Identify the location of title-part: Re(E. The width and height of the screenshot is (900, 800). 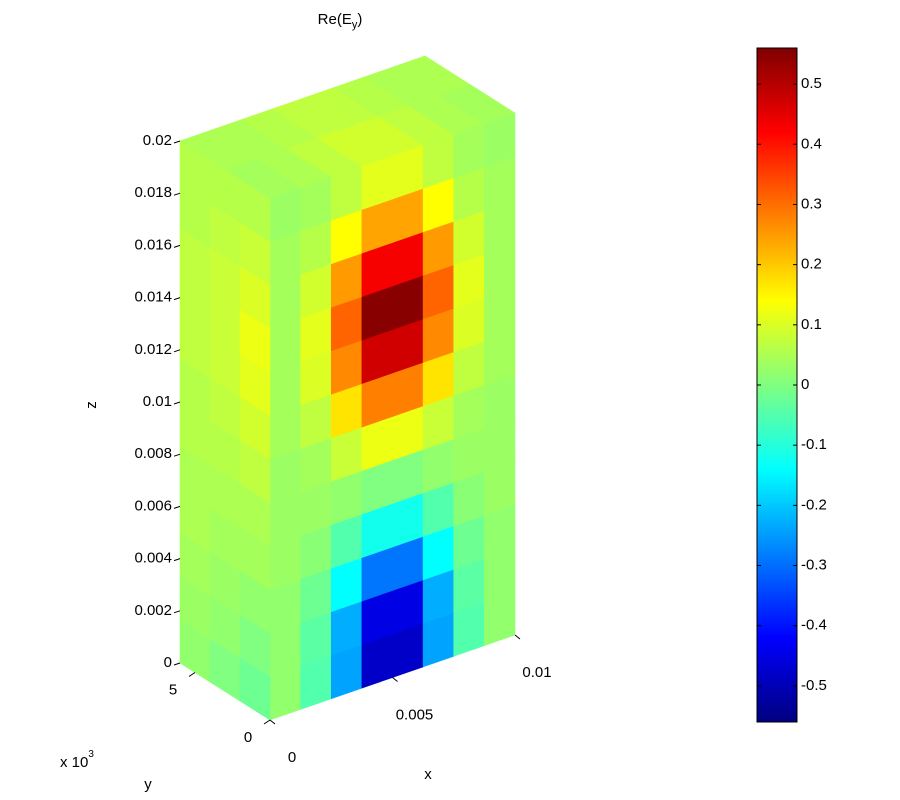
(335, 19).